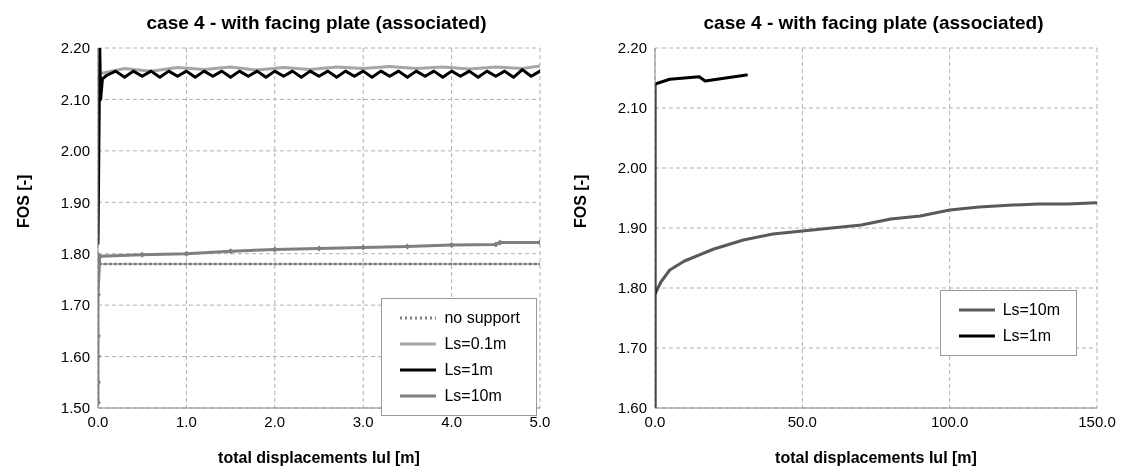 The height and width of the screenshot is (476, 1131). I want to click on legend-label: no support, so click(482, 318).